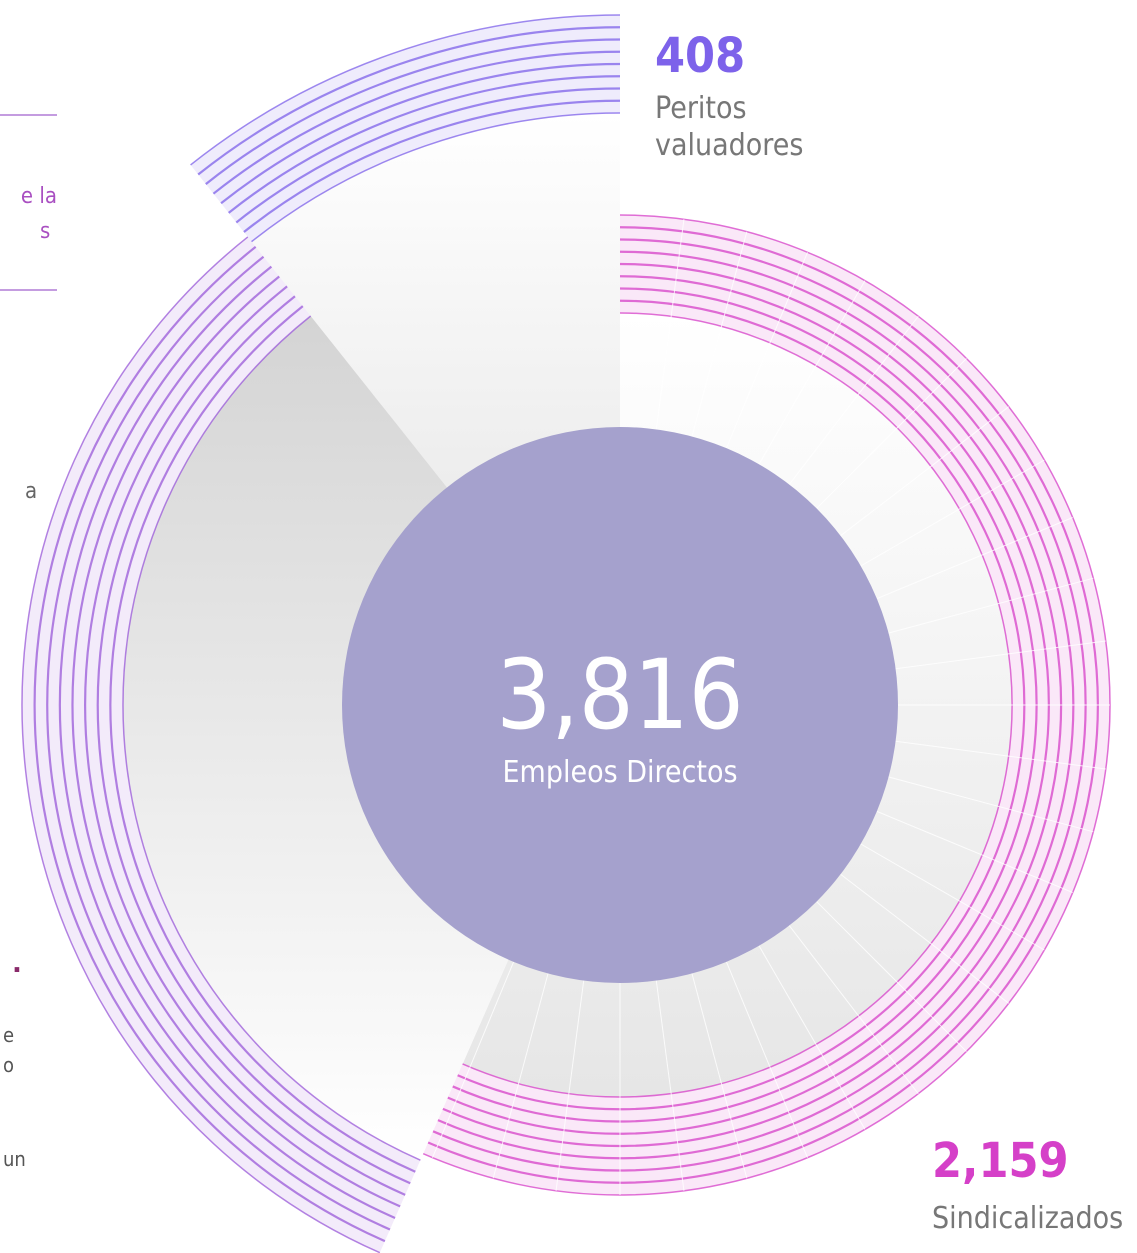 This screenshot has height=1253, width=1137. I want to click on segment-name: Peritos, so click(701, 108).